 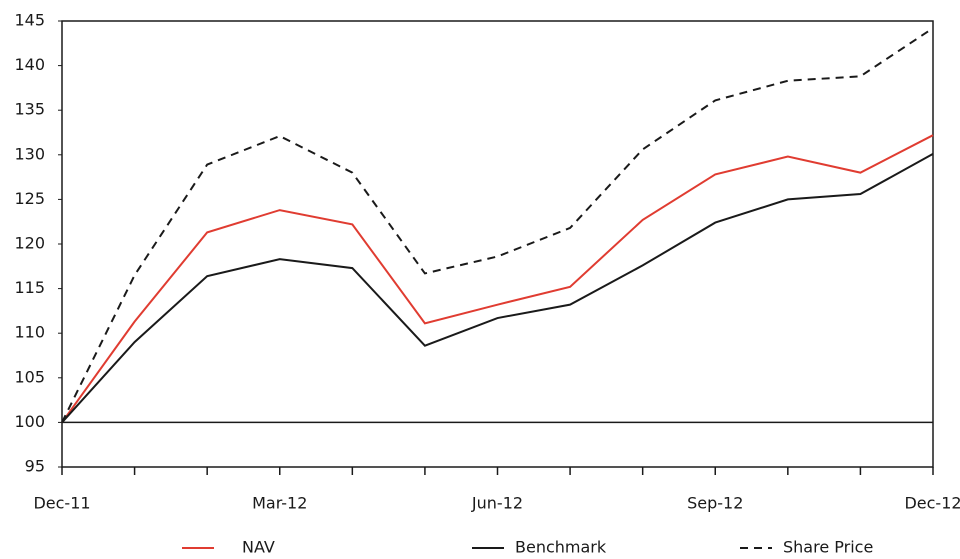 What do you see at coordinates (258, 547) in the screenshot?
I see `legend-label: NAV` at bounding box center [258, 547].